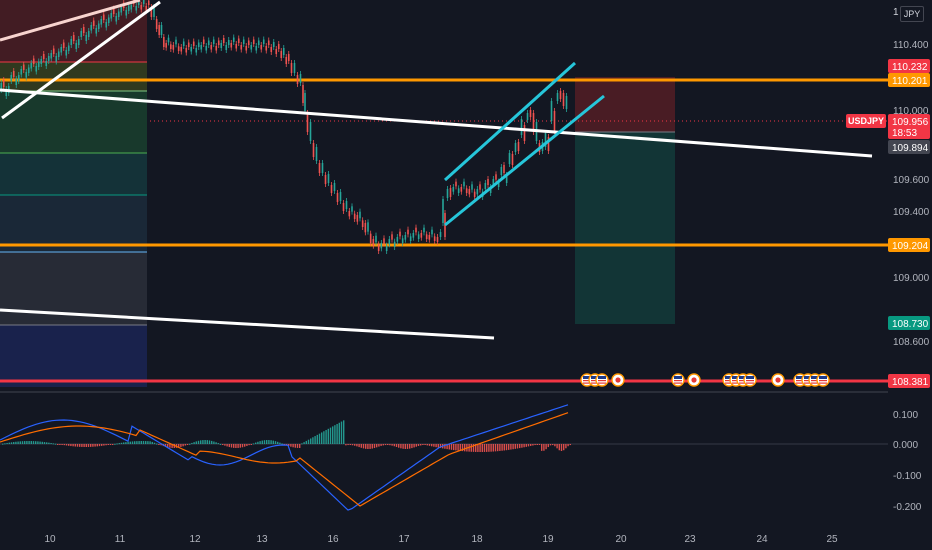 The width and height of the screenshot is (932, 550). I want to click on time-axis-label: 24, so click(762, 539).